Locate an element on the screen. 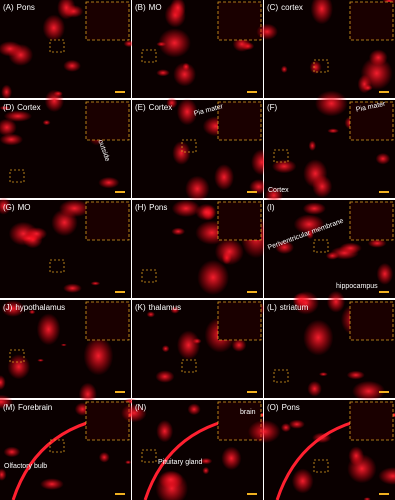 Image resolution: width=395 pixels, height=500 pixels. panel: (M) Forebrain Olfactory bulb is located at coordinates (69, 447).